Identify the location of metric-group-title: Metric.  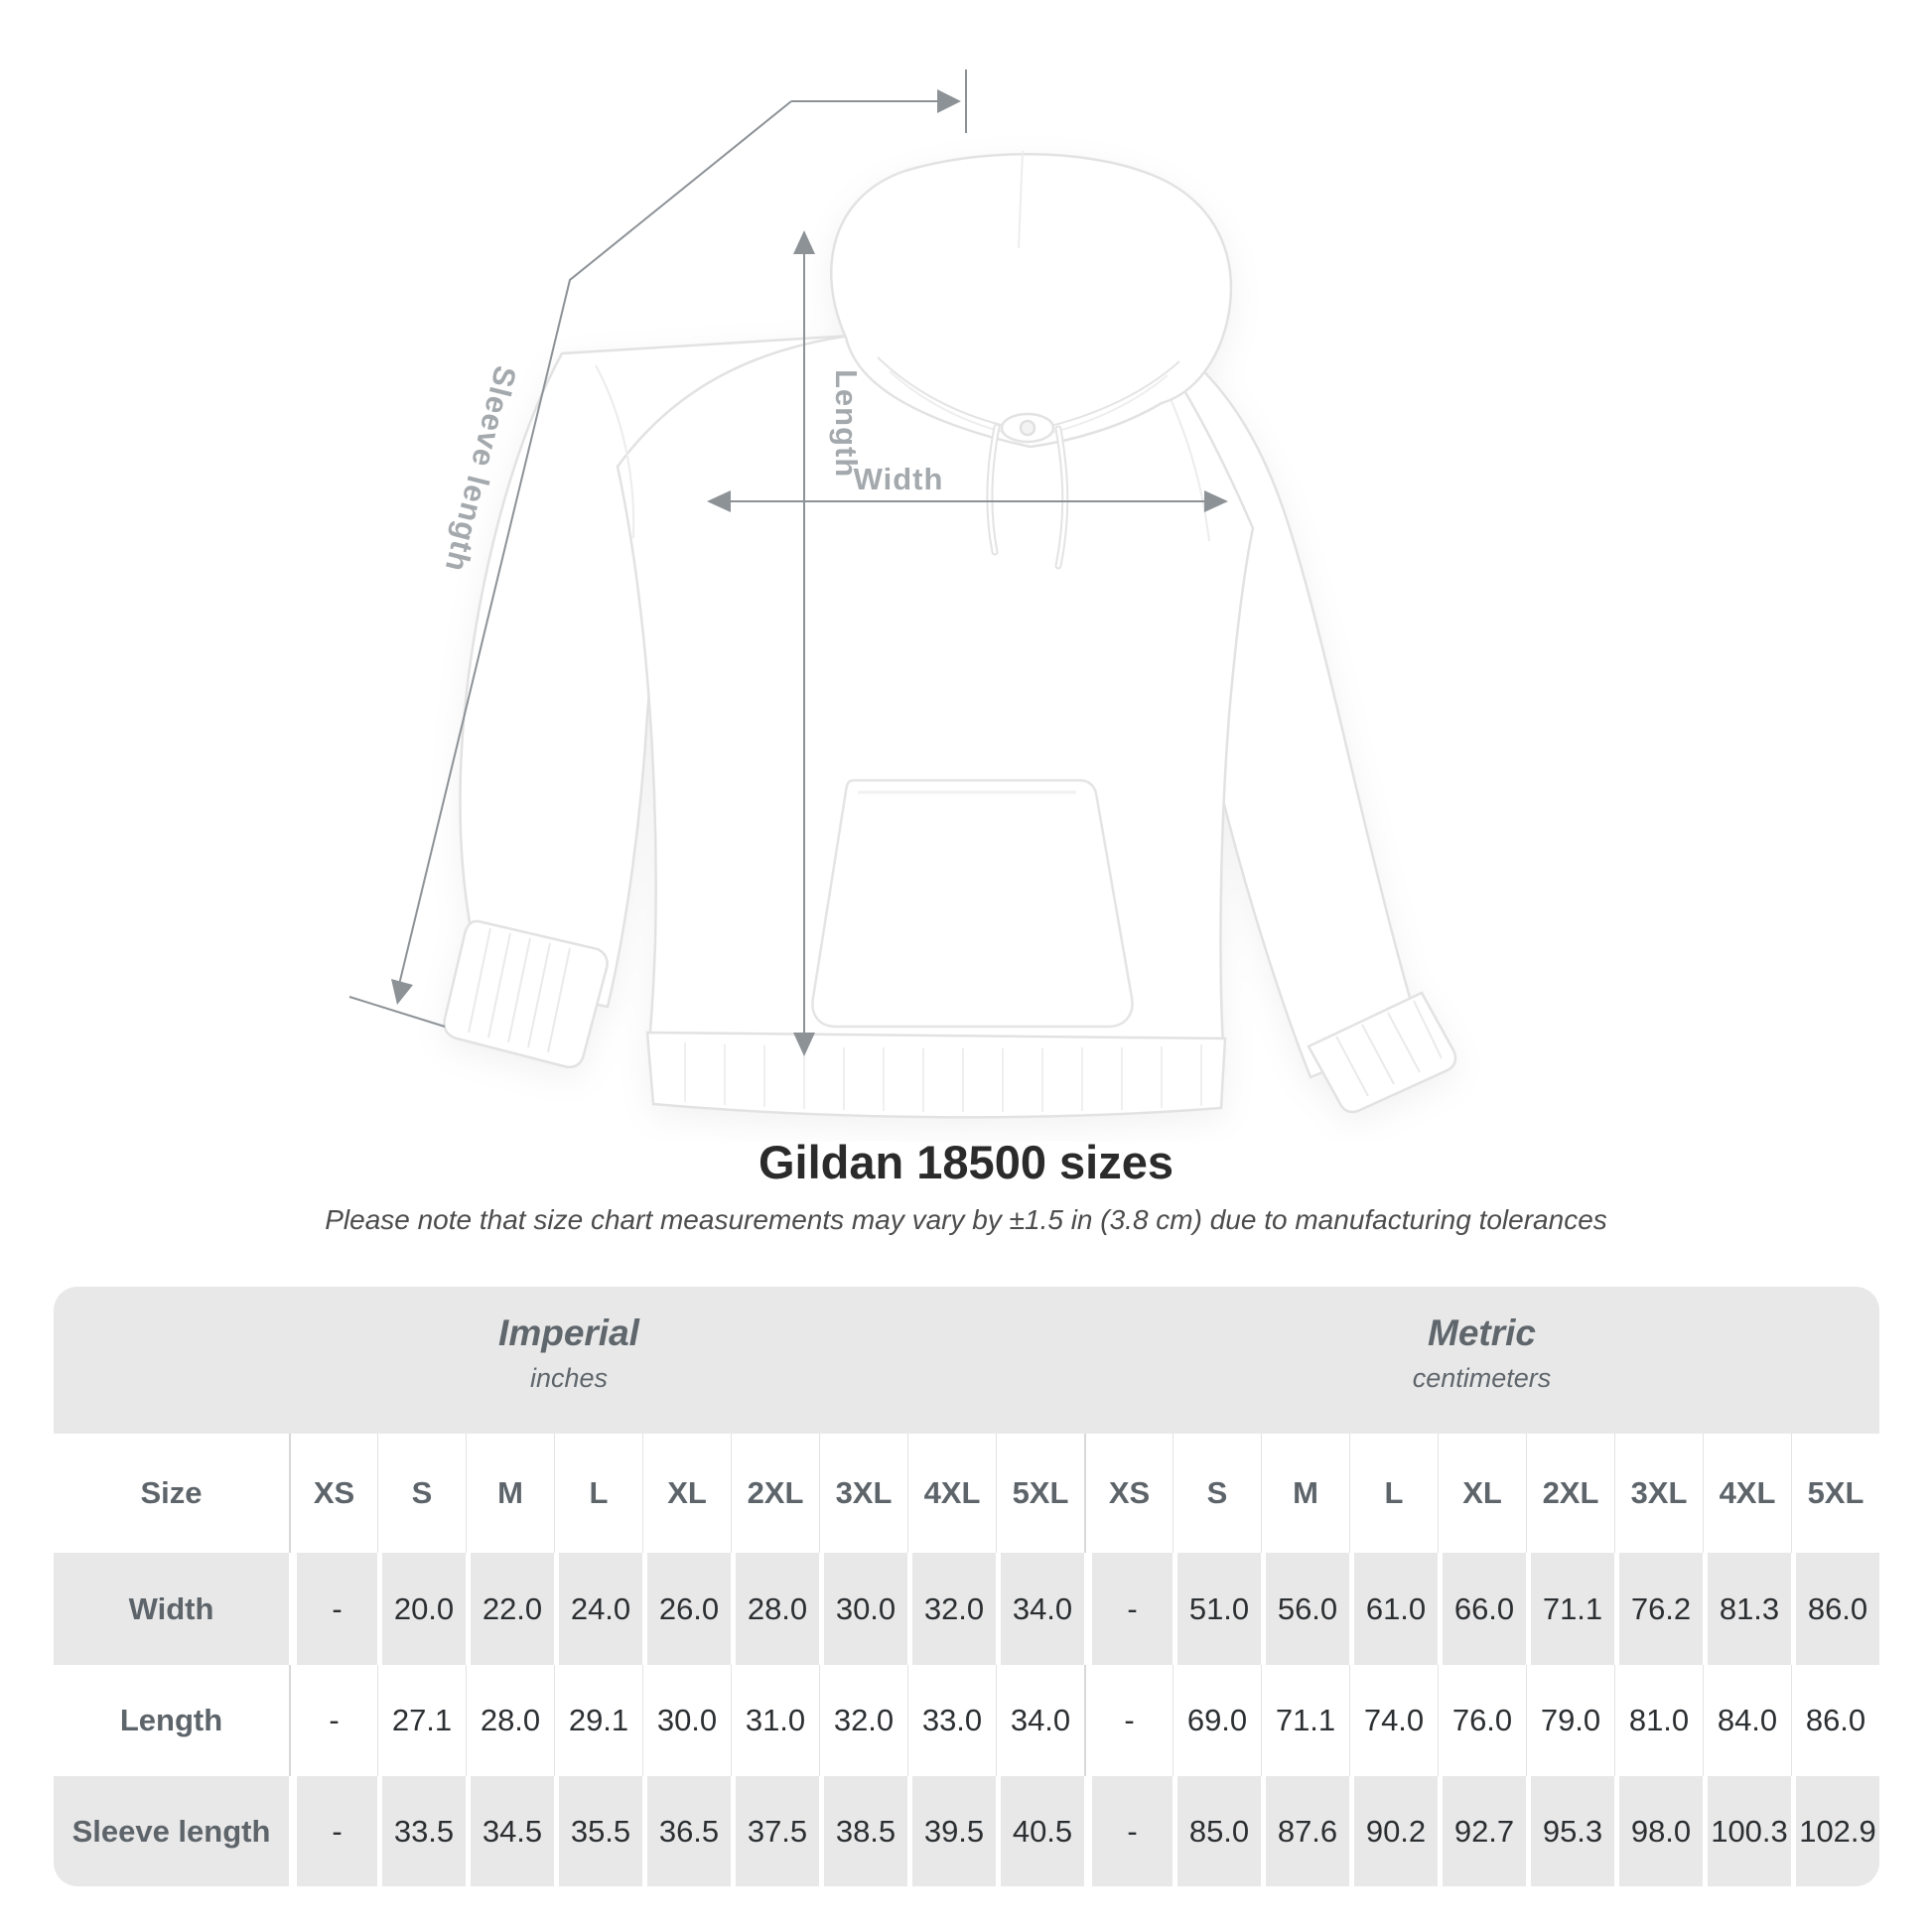
(1482, 1332).